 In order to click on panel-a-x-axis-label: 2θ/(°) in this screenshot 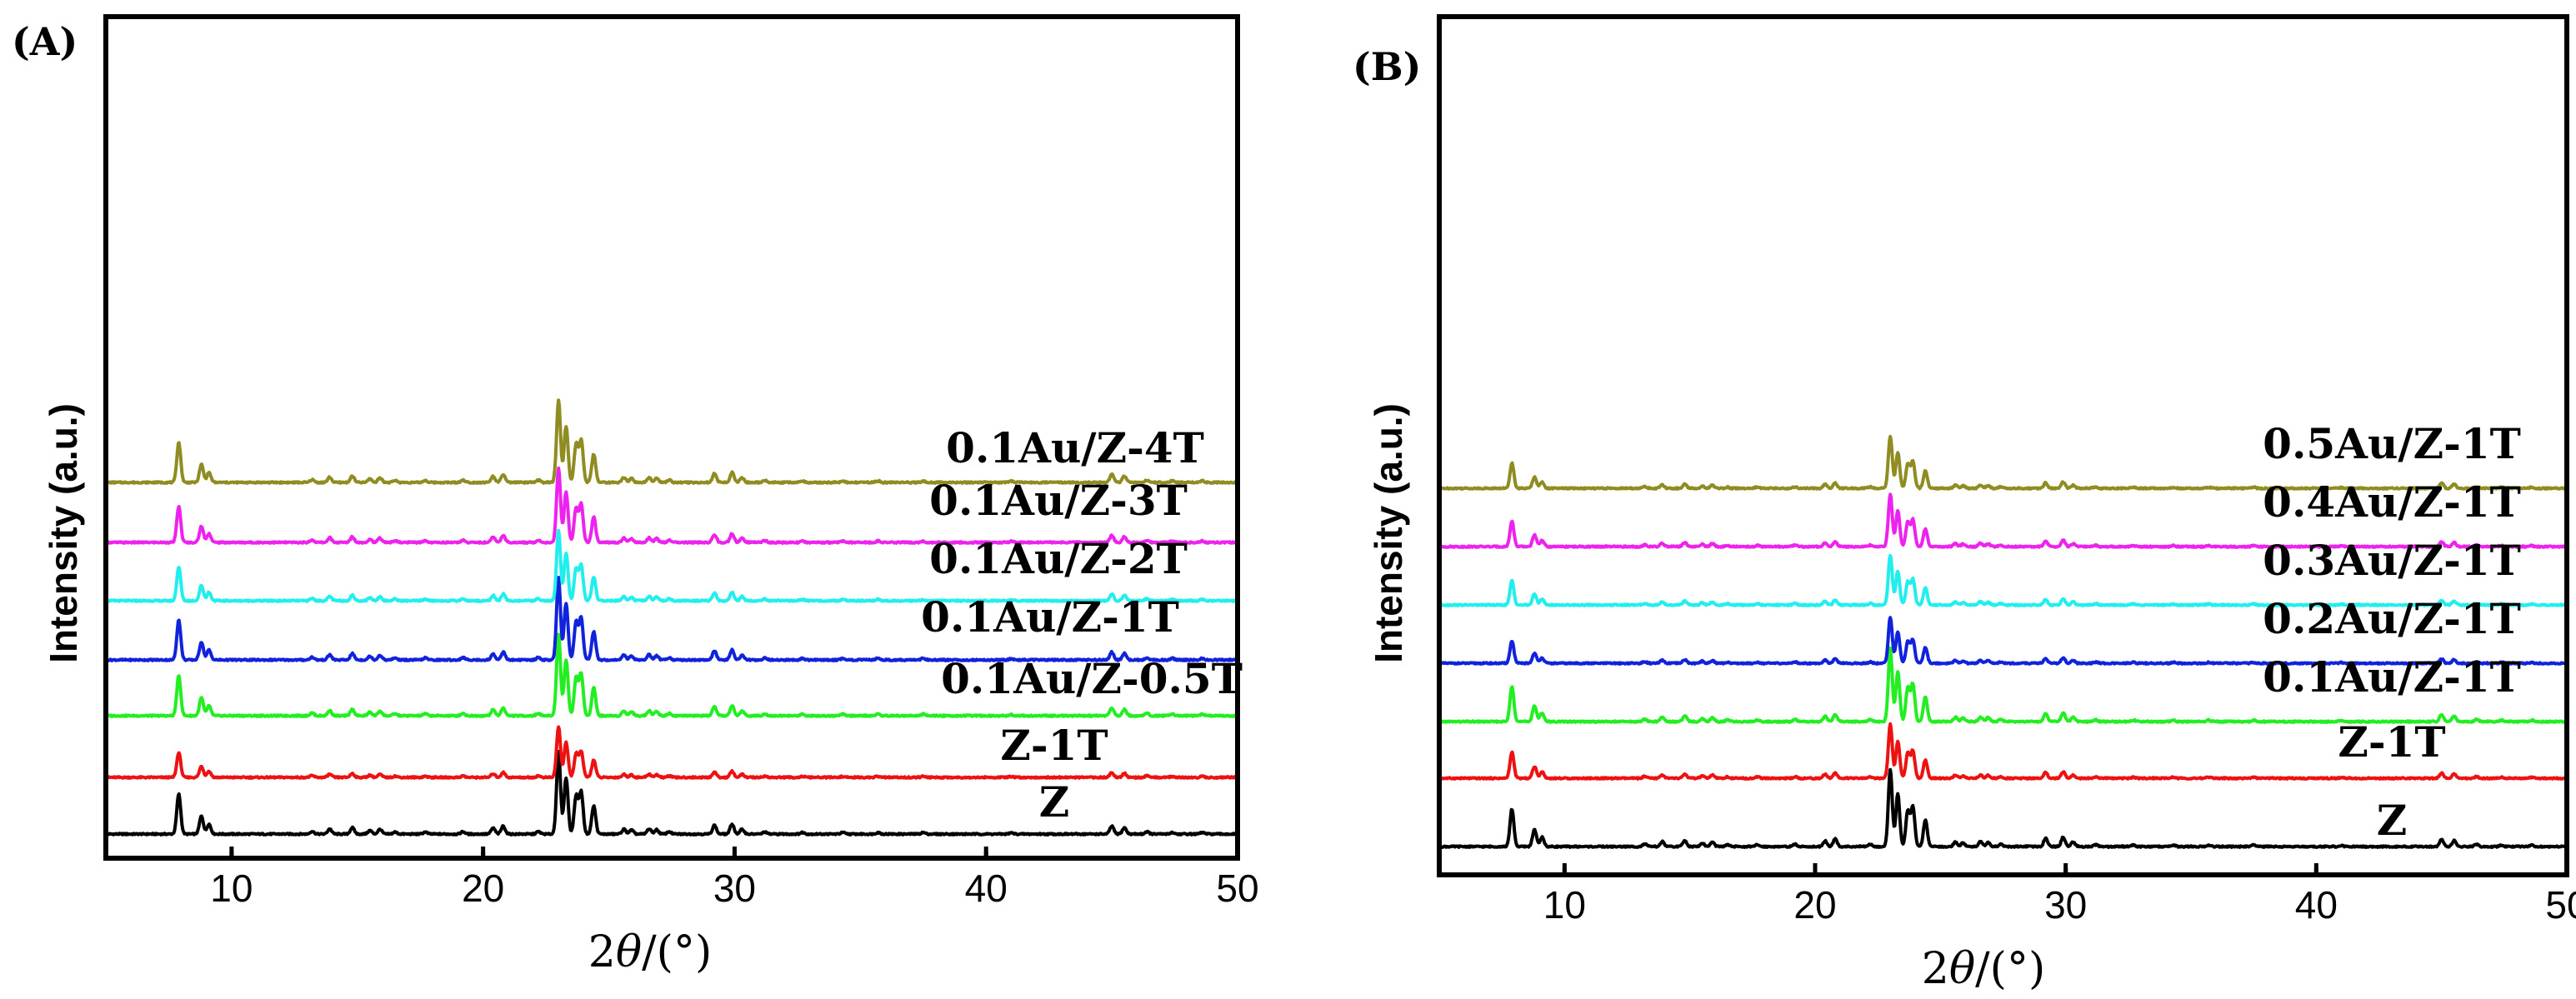, I will do `click(651, 952)`.